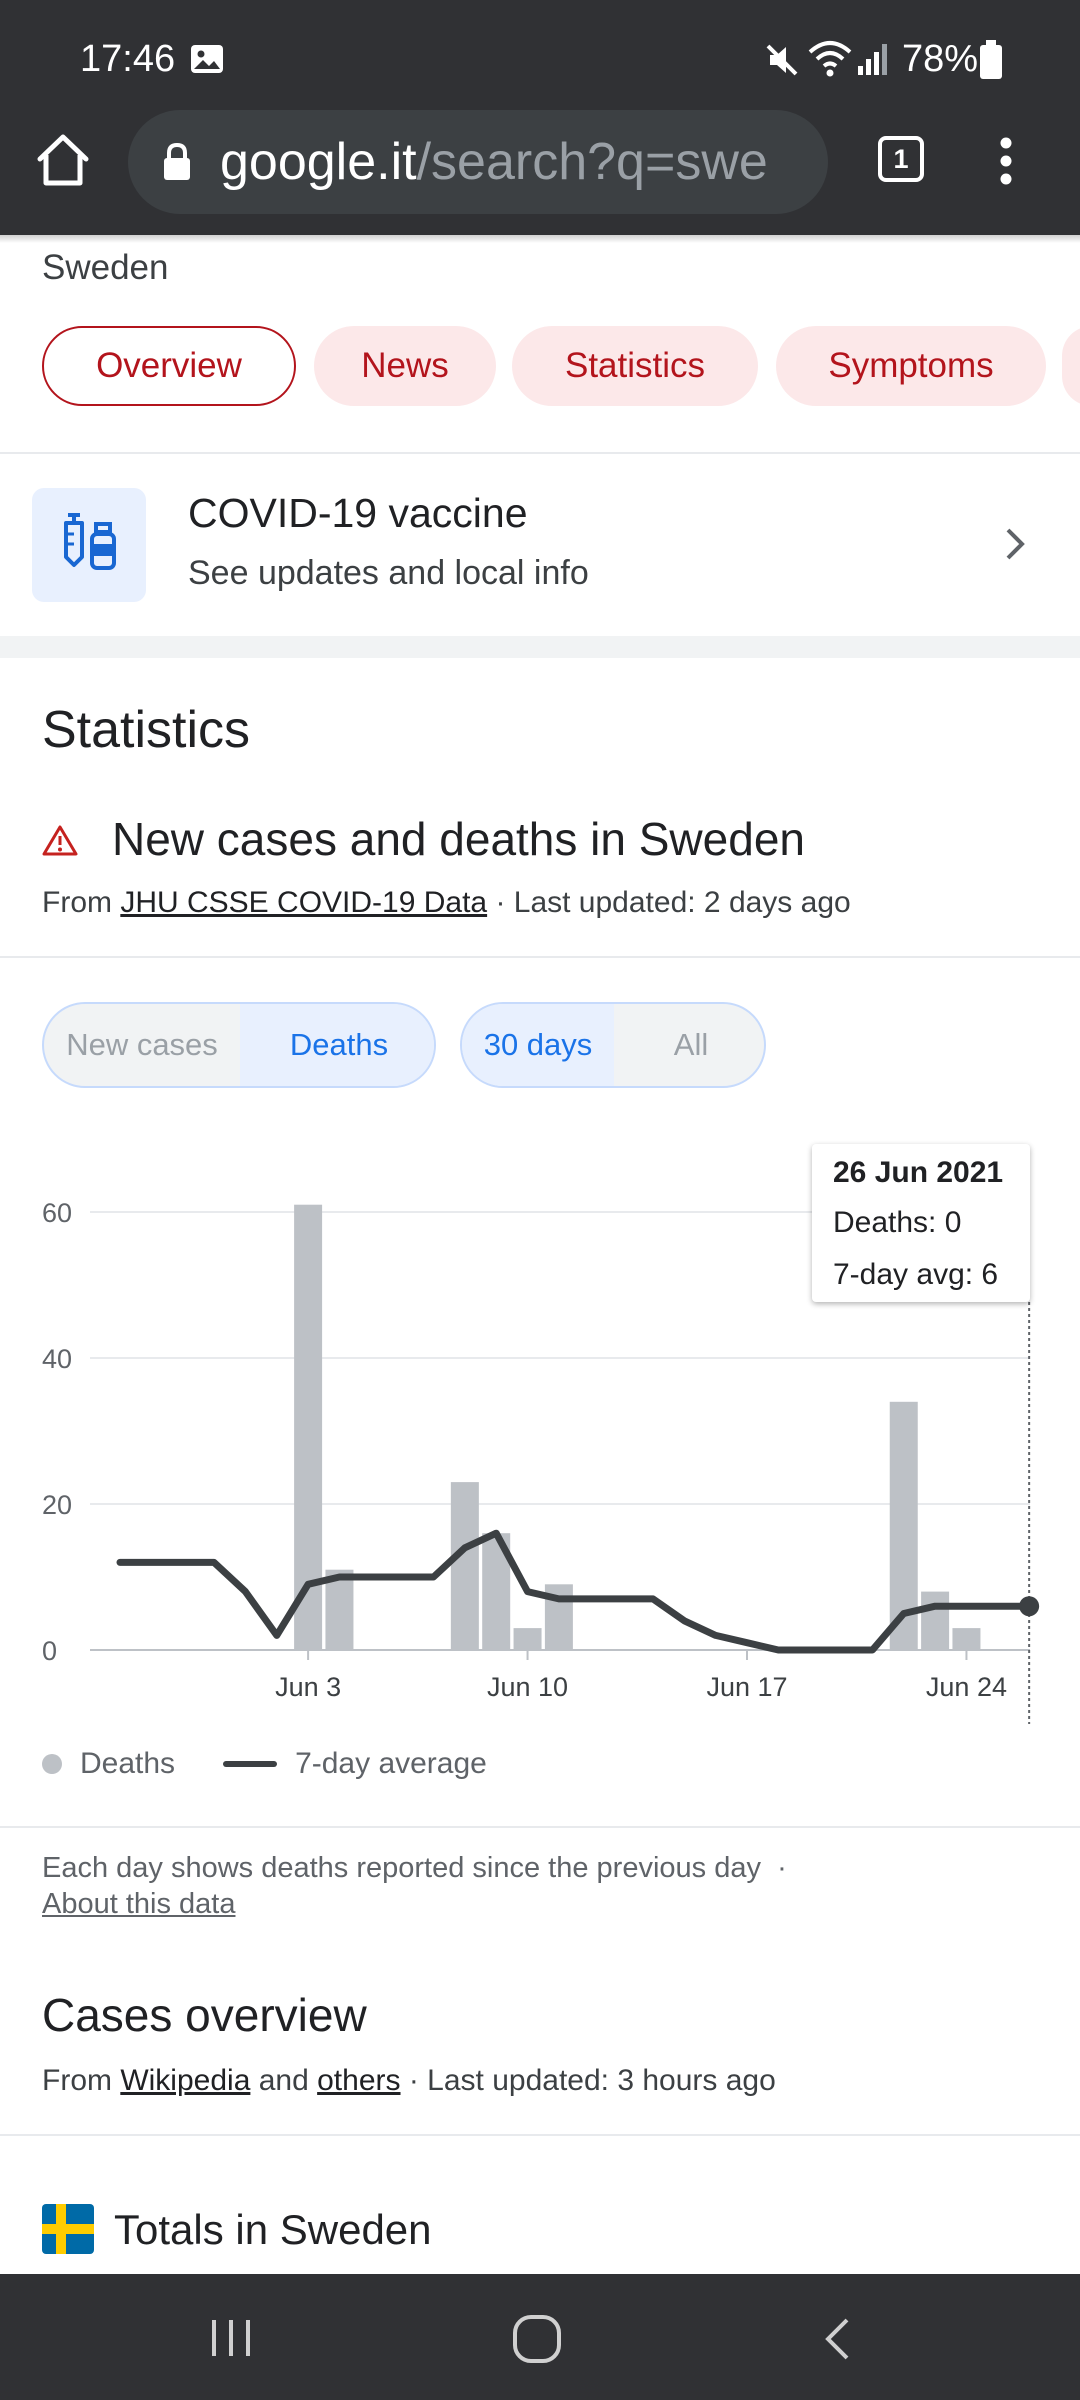 This screenshot has height=2400, width=1080. What do you see at coordinates (588, 2080) in the screenshot?
I see `overview-suffix: · Last updated: 3 hours ago` at bounding box center [588, 2080].